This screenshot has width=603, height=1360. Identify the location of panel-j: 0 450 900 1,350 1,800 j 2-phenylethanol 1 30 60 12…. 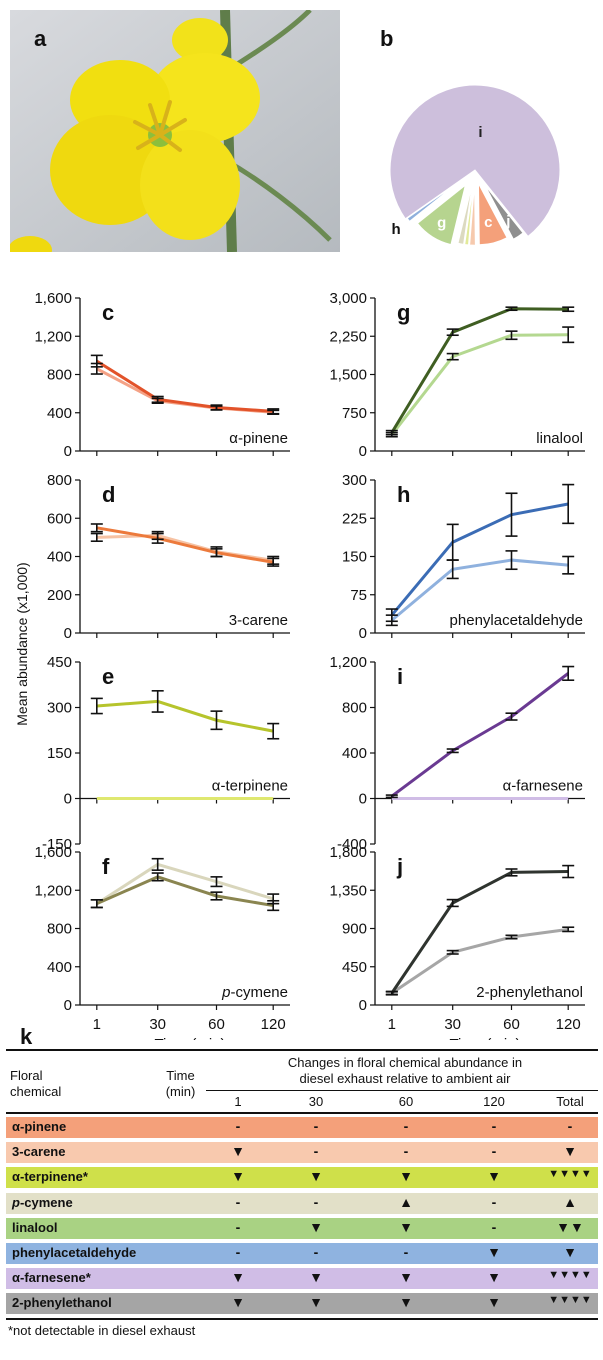
(457, 942).